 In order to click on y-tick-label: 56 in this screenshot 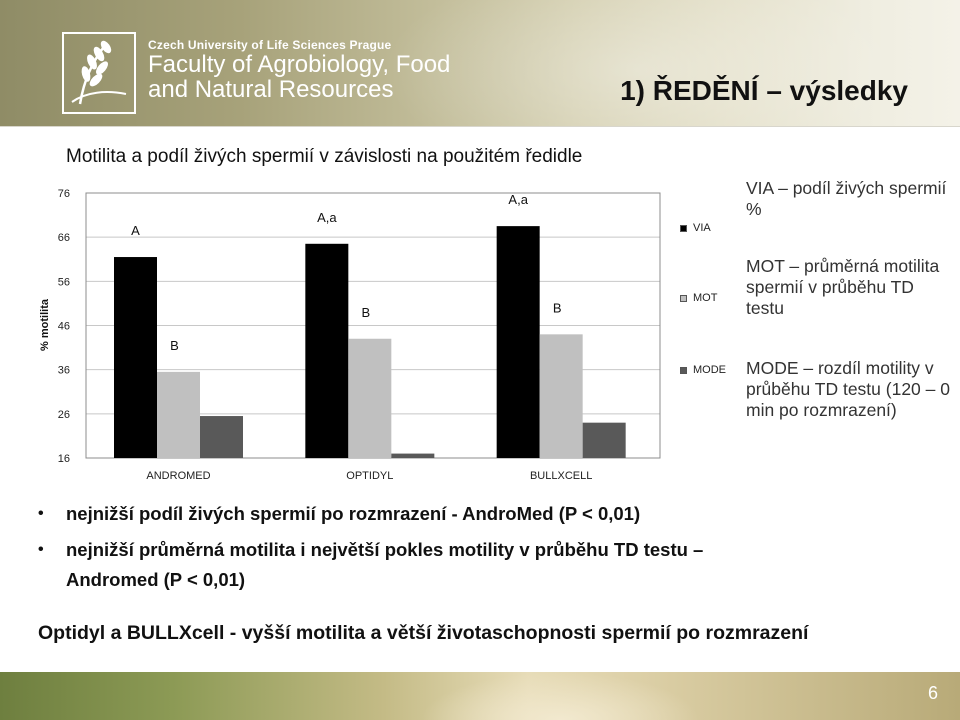, I will do `click(64, 282)`.